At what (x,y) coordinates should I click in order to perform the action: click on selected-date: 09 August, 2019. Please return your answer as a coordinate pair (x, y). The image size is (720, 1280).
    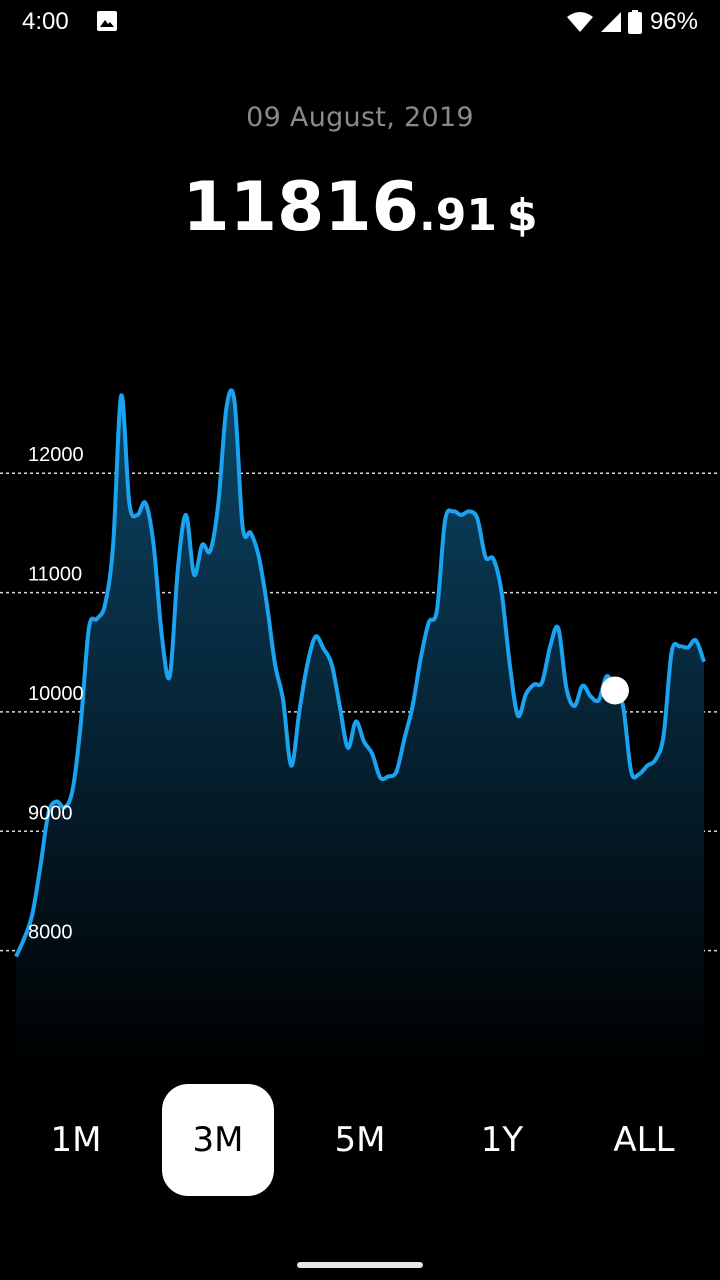
    Looking at the image, I should click on (360, 117).